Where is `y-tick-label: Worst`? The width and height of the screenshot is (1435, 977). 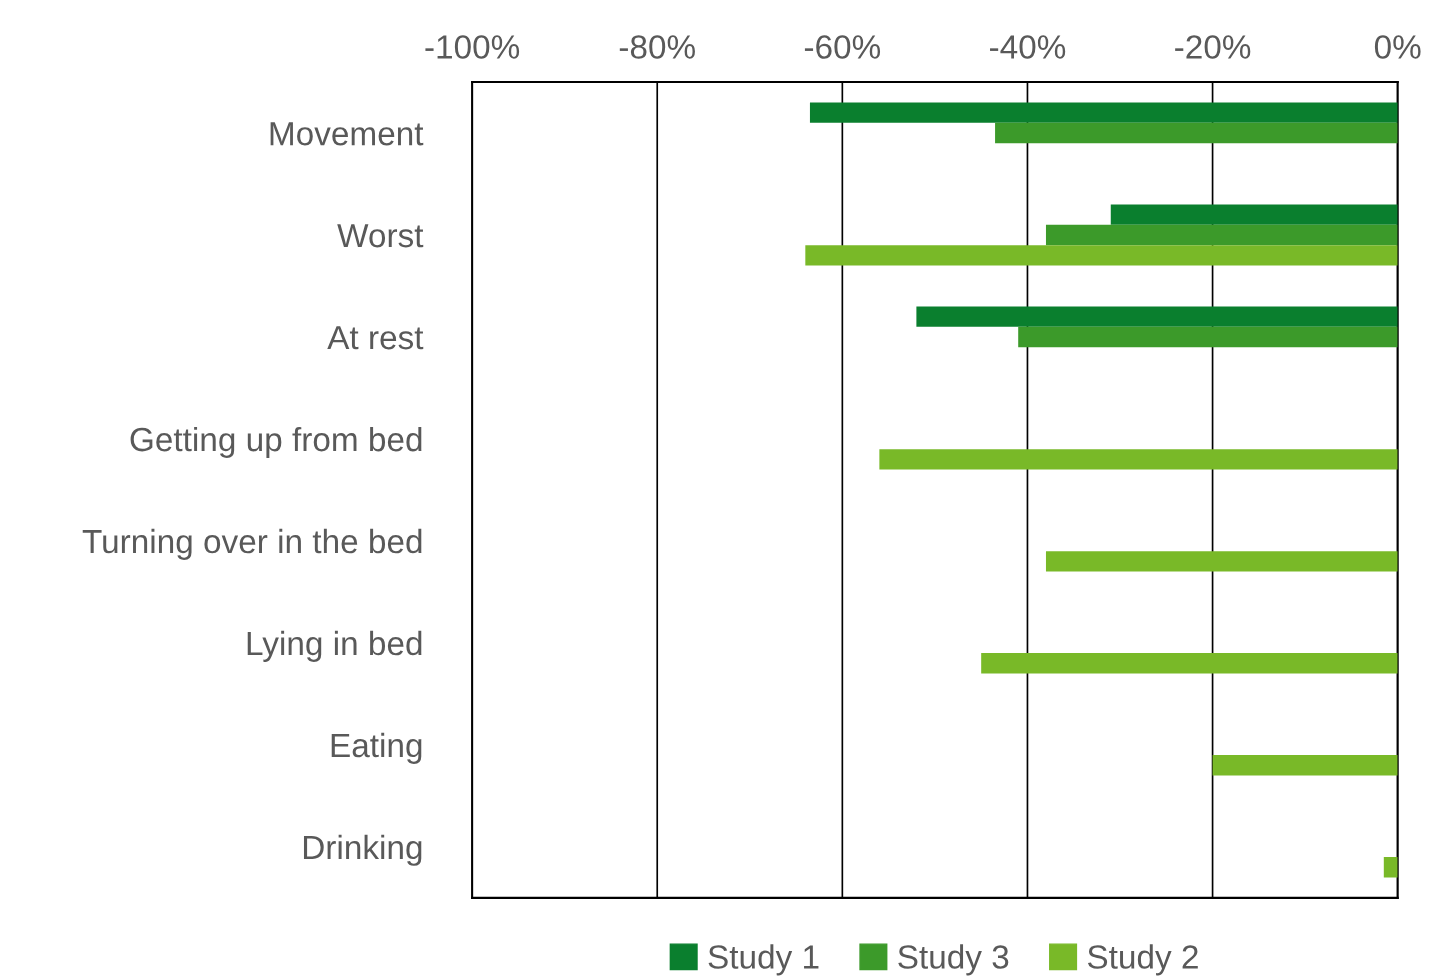 y-tick-label: Worst is located at coordinates (380, 236).